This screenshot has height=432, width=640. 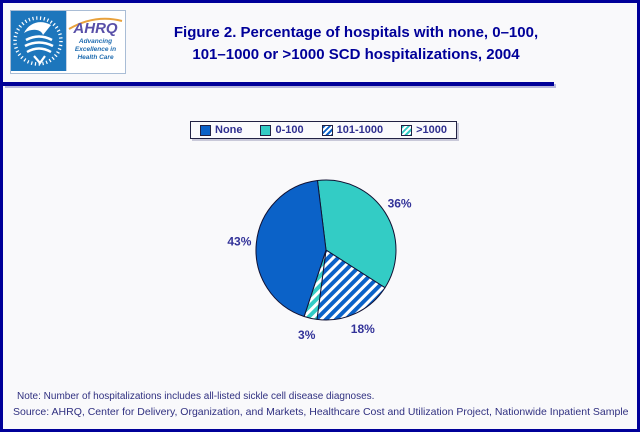 What do you see at coordinates (400, 204) in the screenshot?
I see `pie-percent-label-0-100: 36%` at bounding box center [400, 204].